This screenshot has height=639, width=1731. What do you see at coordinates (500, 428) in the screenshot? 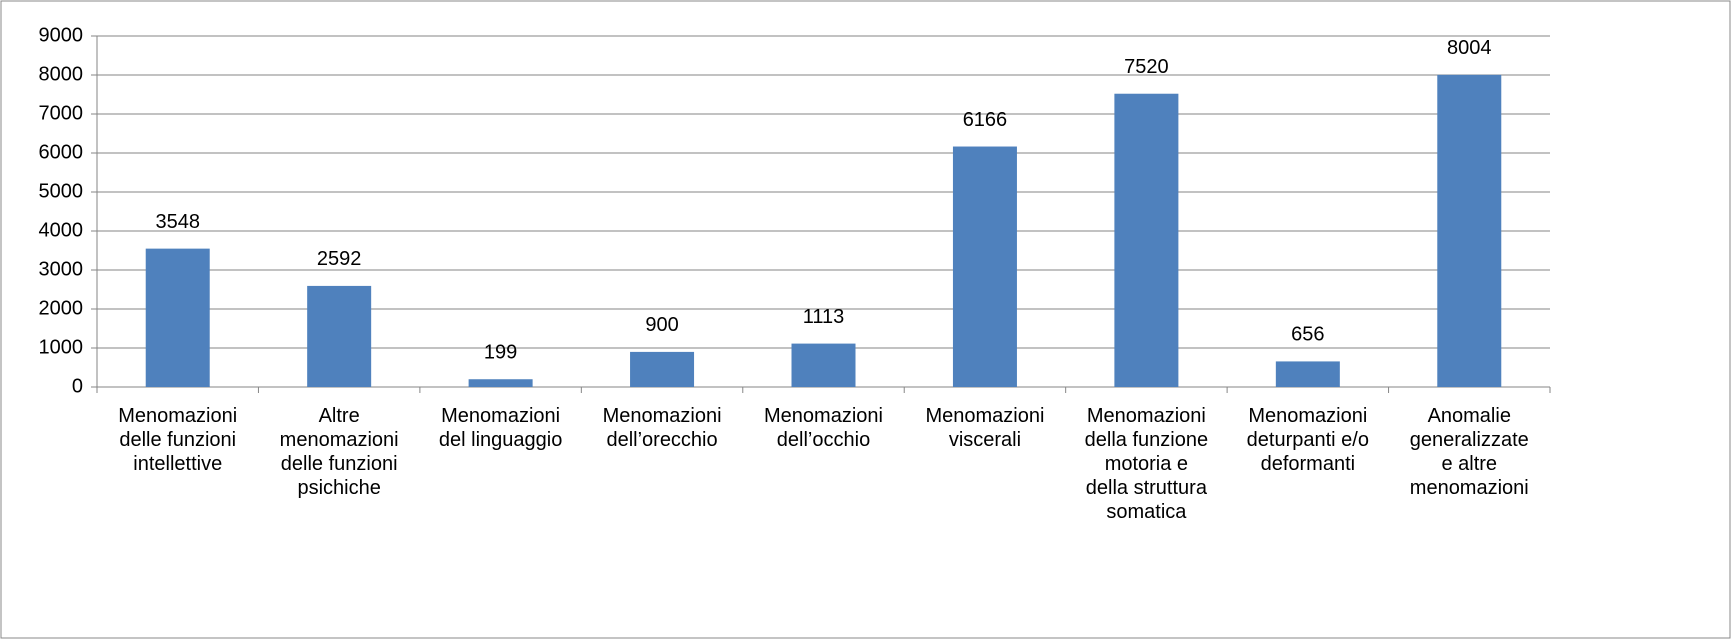
I see `x-tick-label: Menomazioni del linguaggio` at bounding box center [500, 428].